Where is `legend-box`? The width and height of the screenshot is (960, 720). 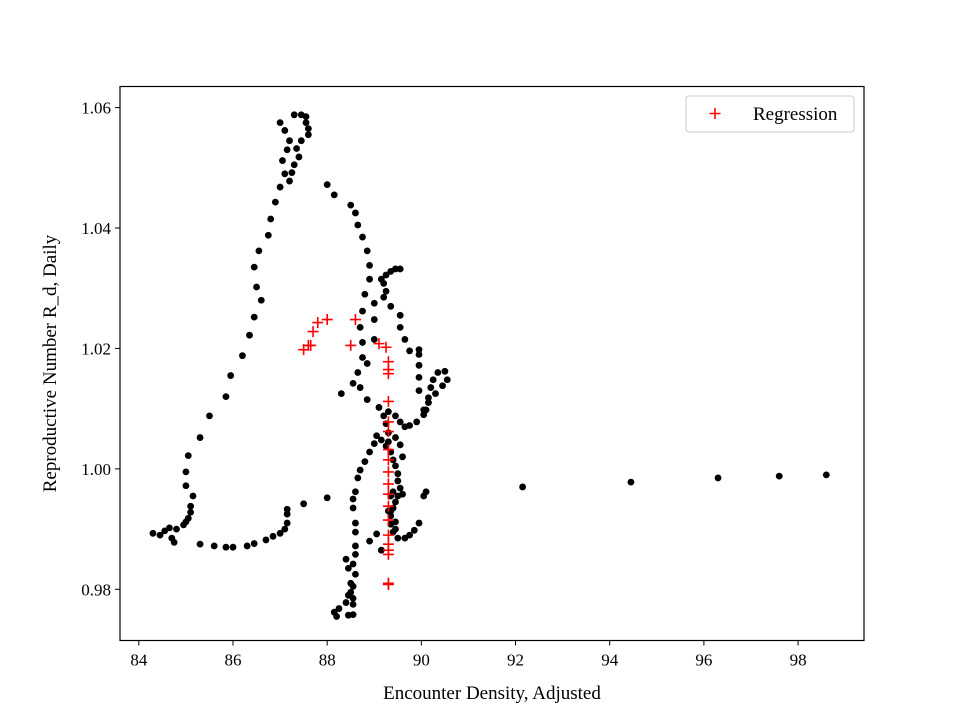
legend-box is located at coordinates (770, 114).